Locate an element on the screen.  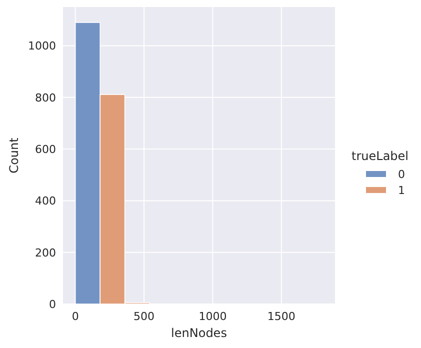
x-tick-label: 500 is located at coordinates (144, 316).